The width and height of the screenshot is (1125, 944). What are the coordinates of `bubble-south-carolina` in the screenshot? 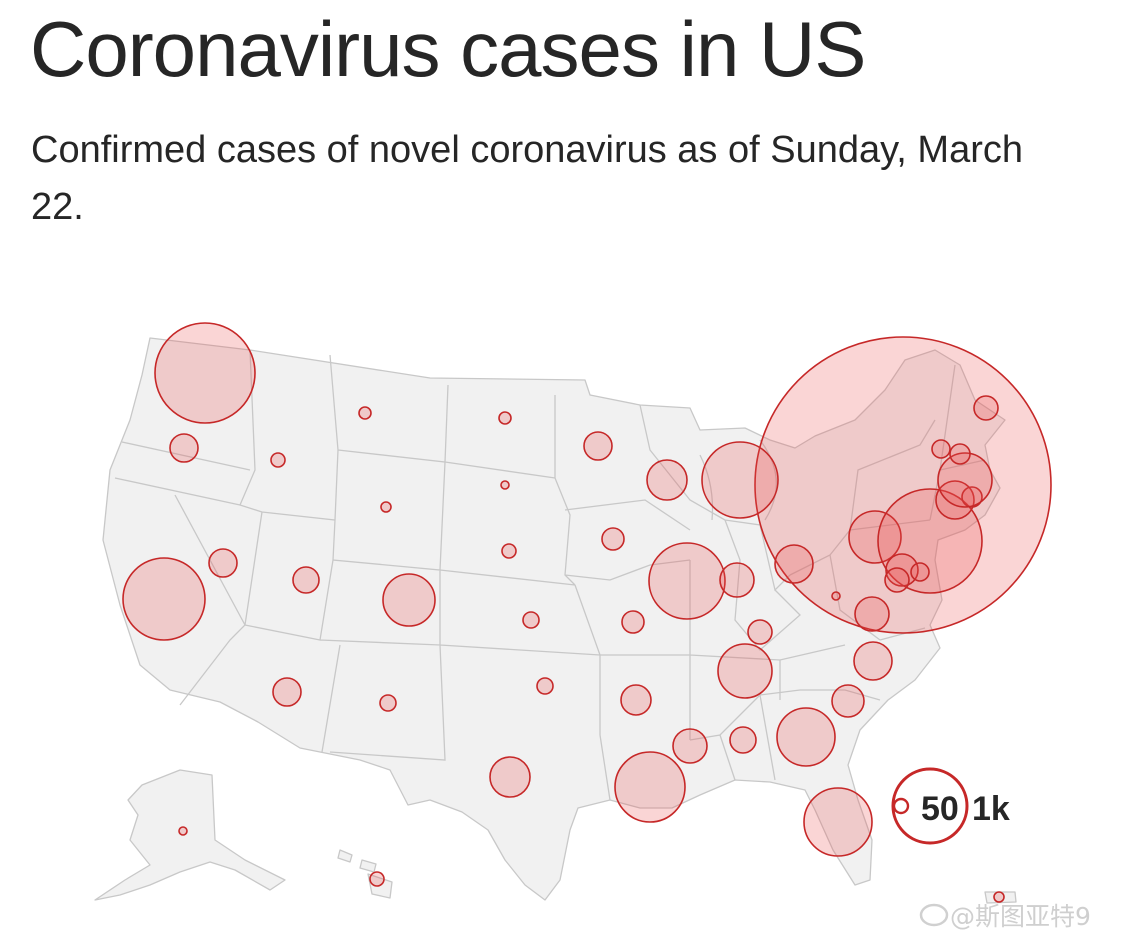 It's located at (848, 701).